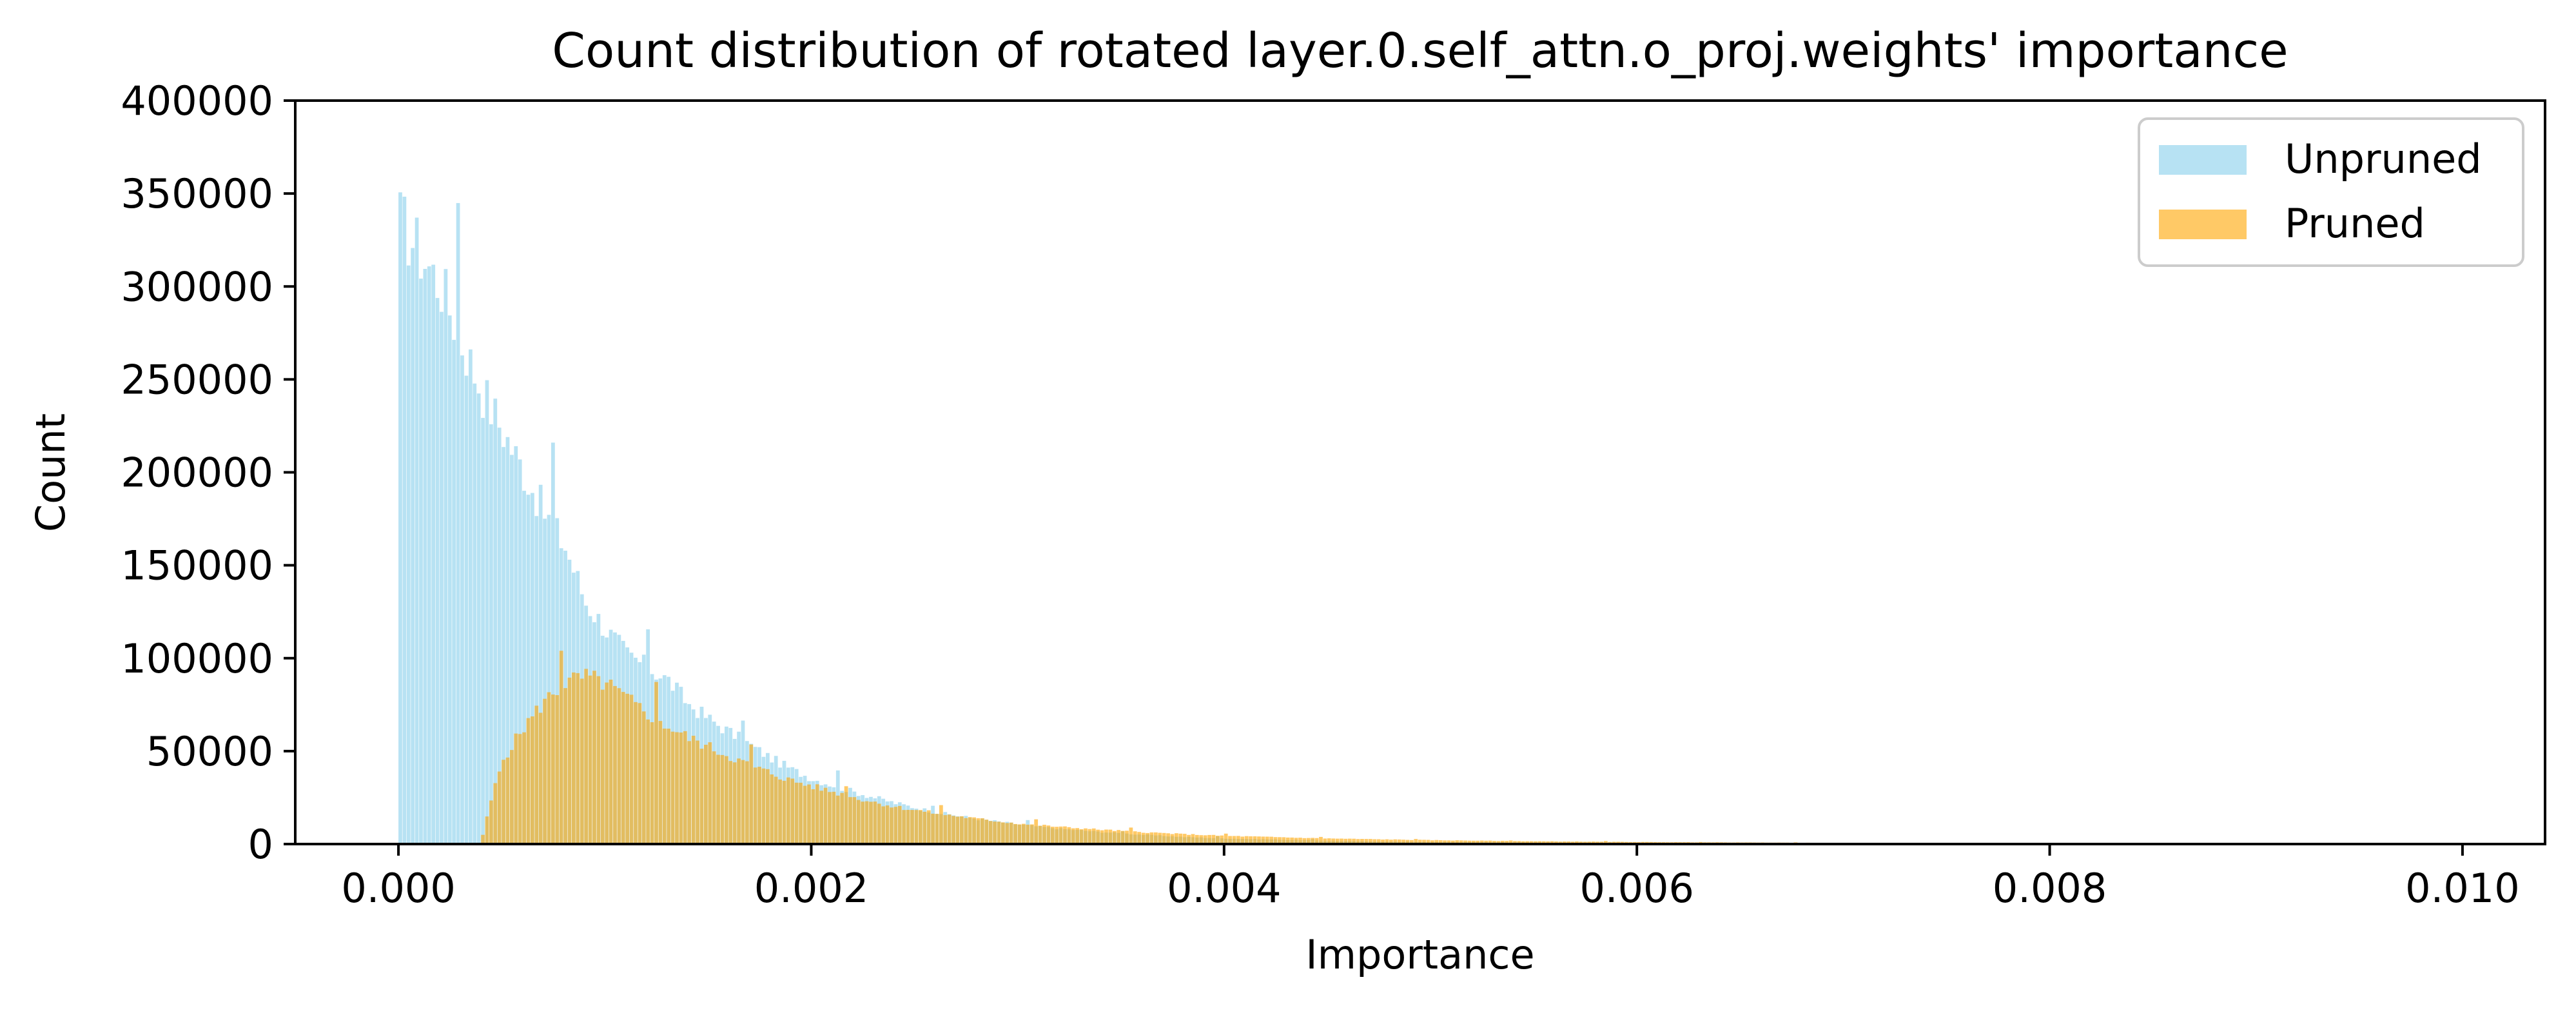 This screenshot has width=2576, height=1013. Describe the element at coordinates (197, 194) in the screenshot. I see `y-tick-label: 350000` at that location.